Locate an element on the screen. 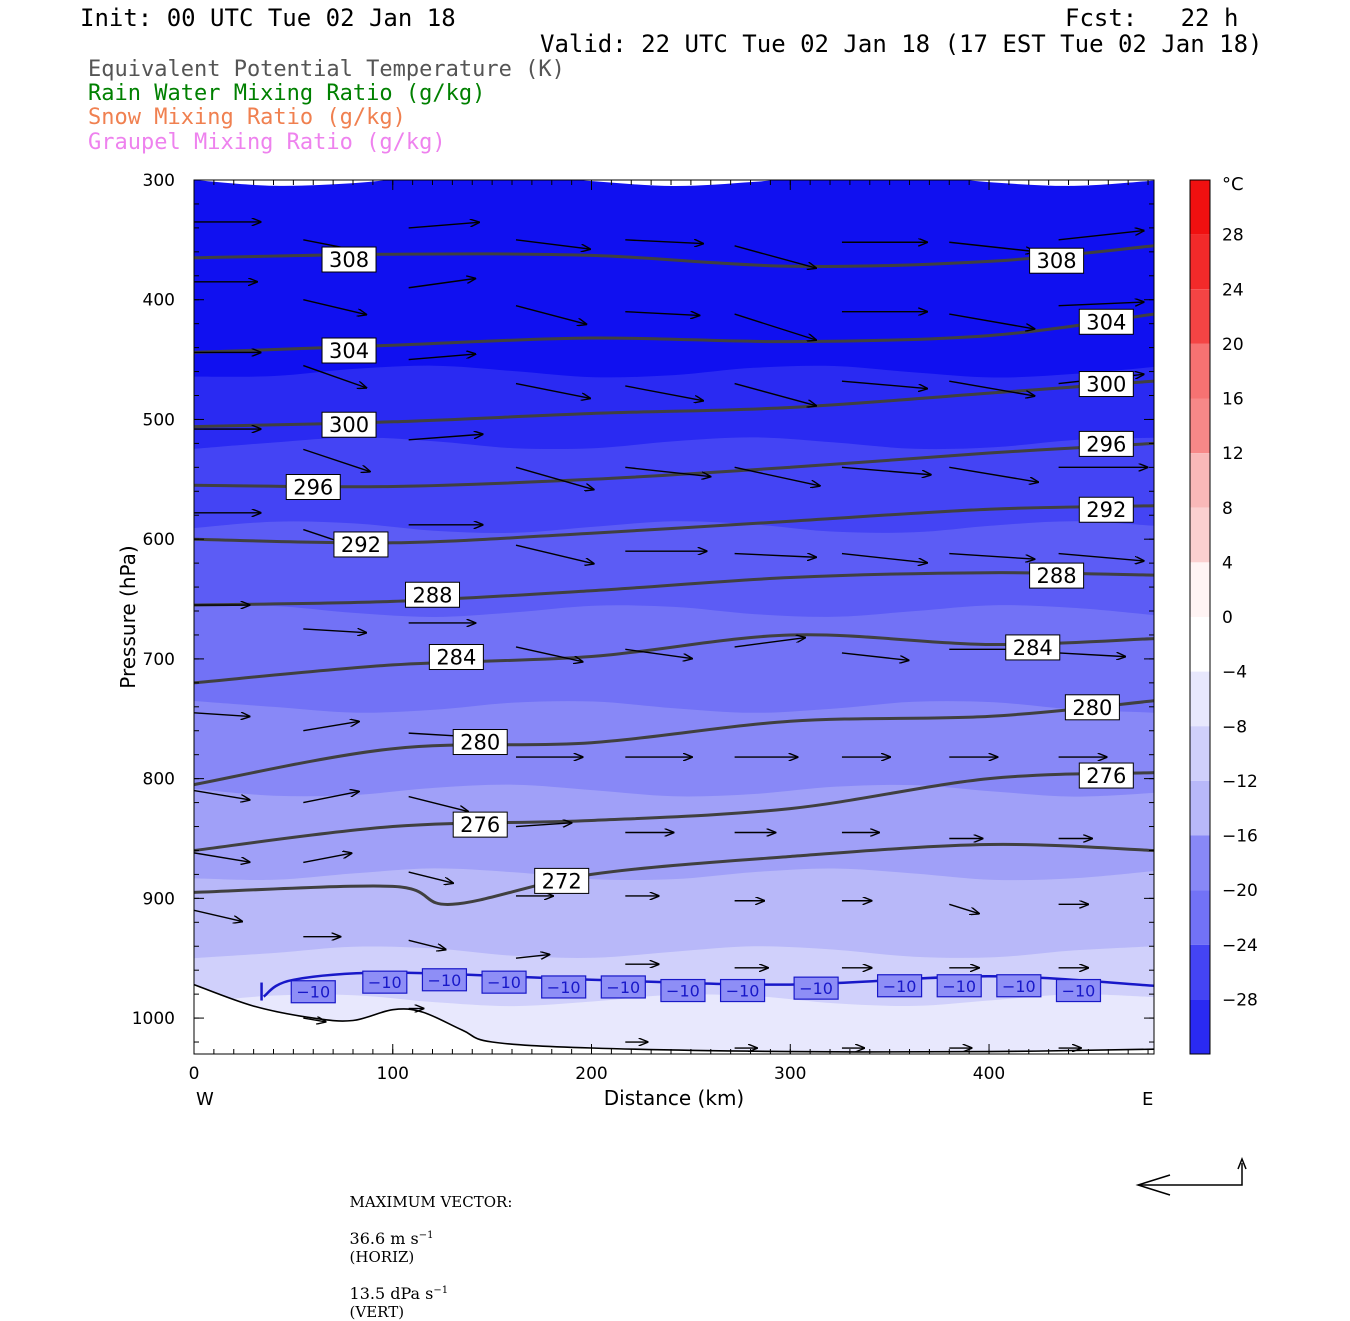 The width and height of the screenshot is (1350, 1321). colorbar-tick-label: −28 is located at coordinates (1240, 1000).